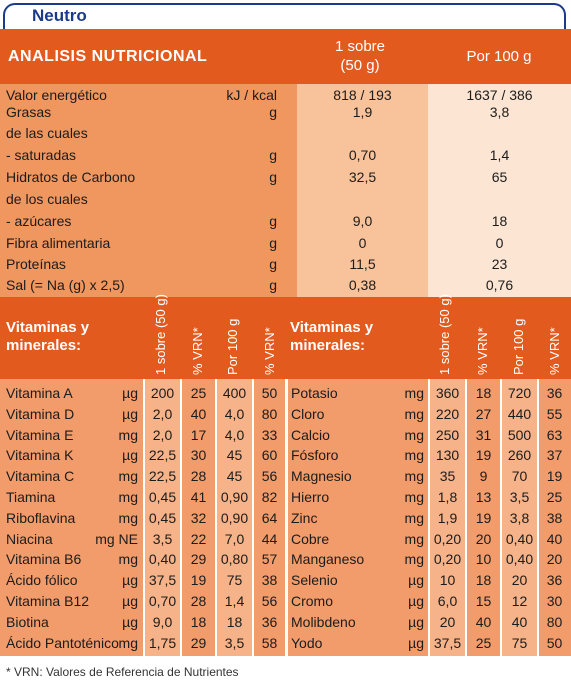  Describe the element at coordinates (447, 455) in the screenshot. I see `mineral-sachet: 130` at that location.